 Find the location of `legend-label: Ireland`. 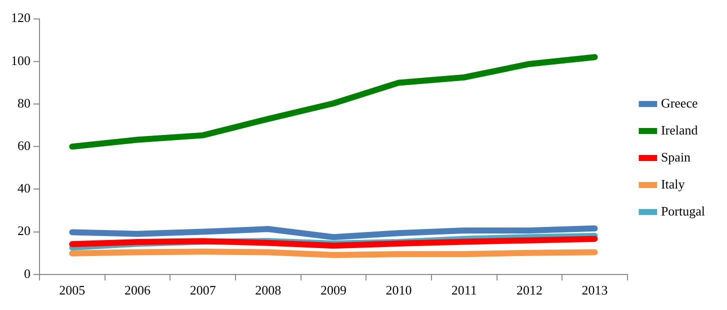

legend-label: Ireland is located at coordinates (679, 130).